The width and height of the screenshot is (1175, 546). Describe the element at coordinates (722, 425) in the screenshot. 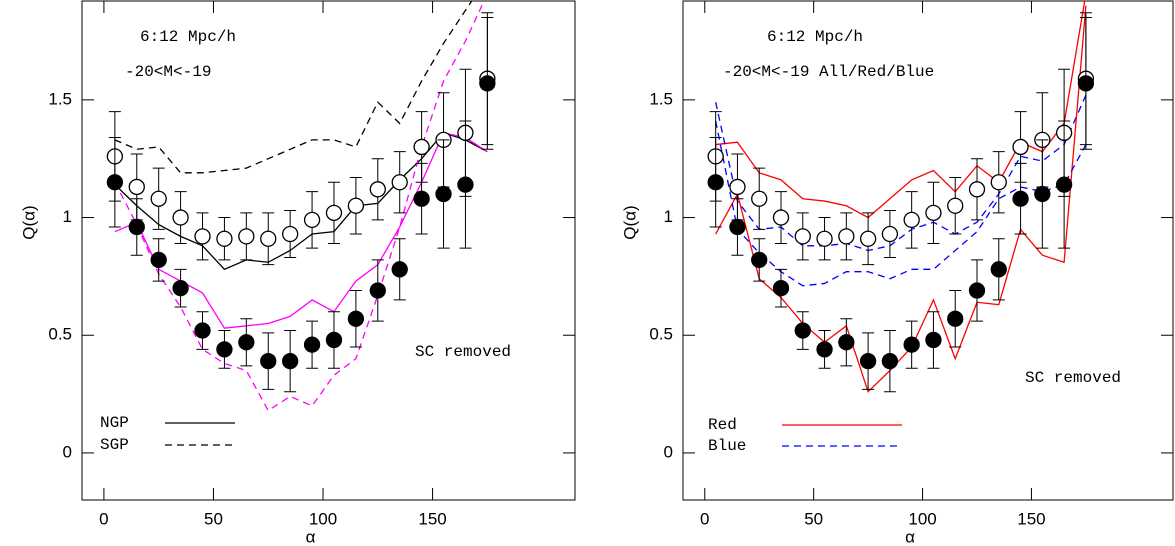

I see `legend-label: Red` at that location.